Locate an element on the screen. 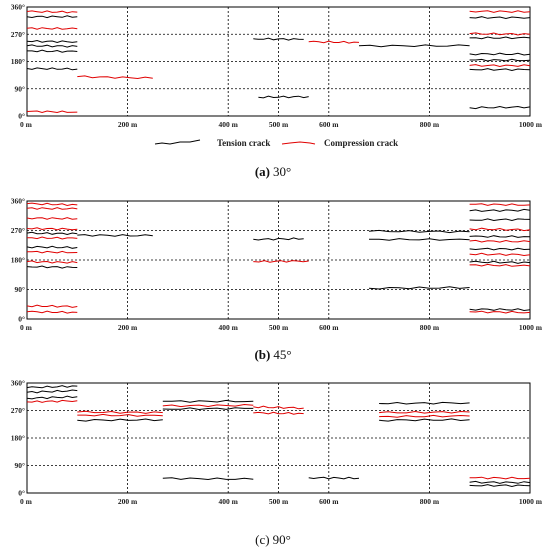 This screenshot has width=547, height=550. caption-b: (b) 45° is located at coordinates (272, 354).